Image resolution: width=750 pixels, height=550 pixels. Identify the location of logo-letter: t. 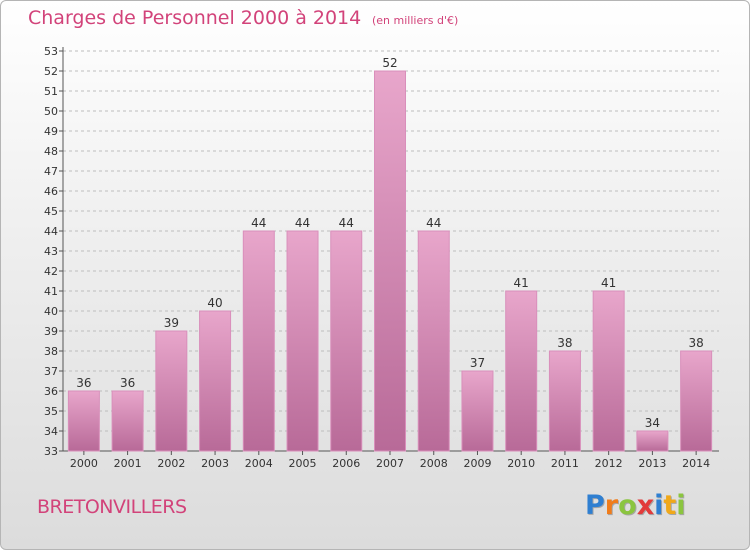
(670, 505).